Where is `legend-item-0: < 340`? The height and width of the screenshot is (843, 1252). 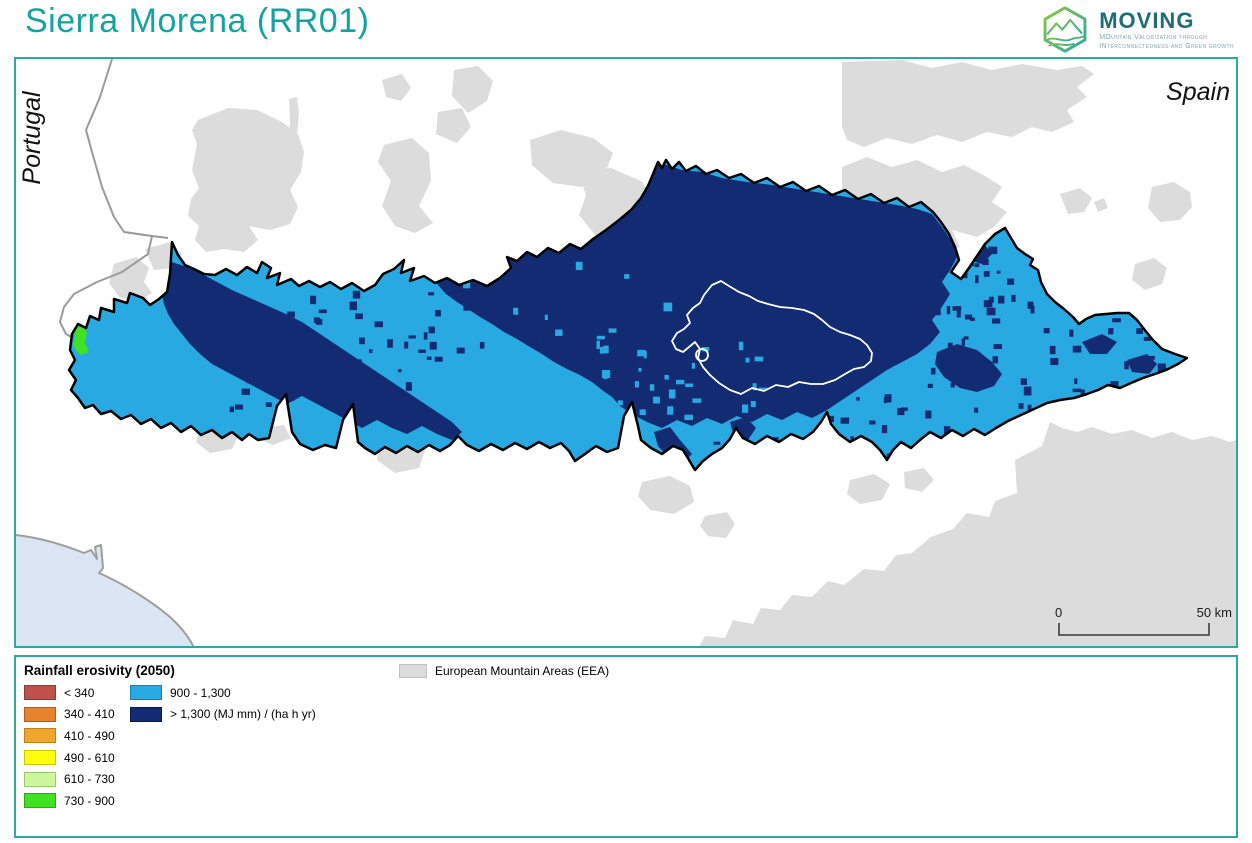
legend-item-0: < 340 is located at coordinates (69, 692).